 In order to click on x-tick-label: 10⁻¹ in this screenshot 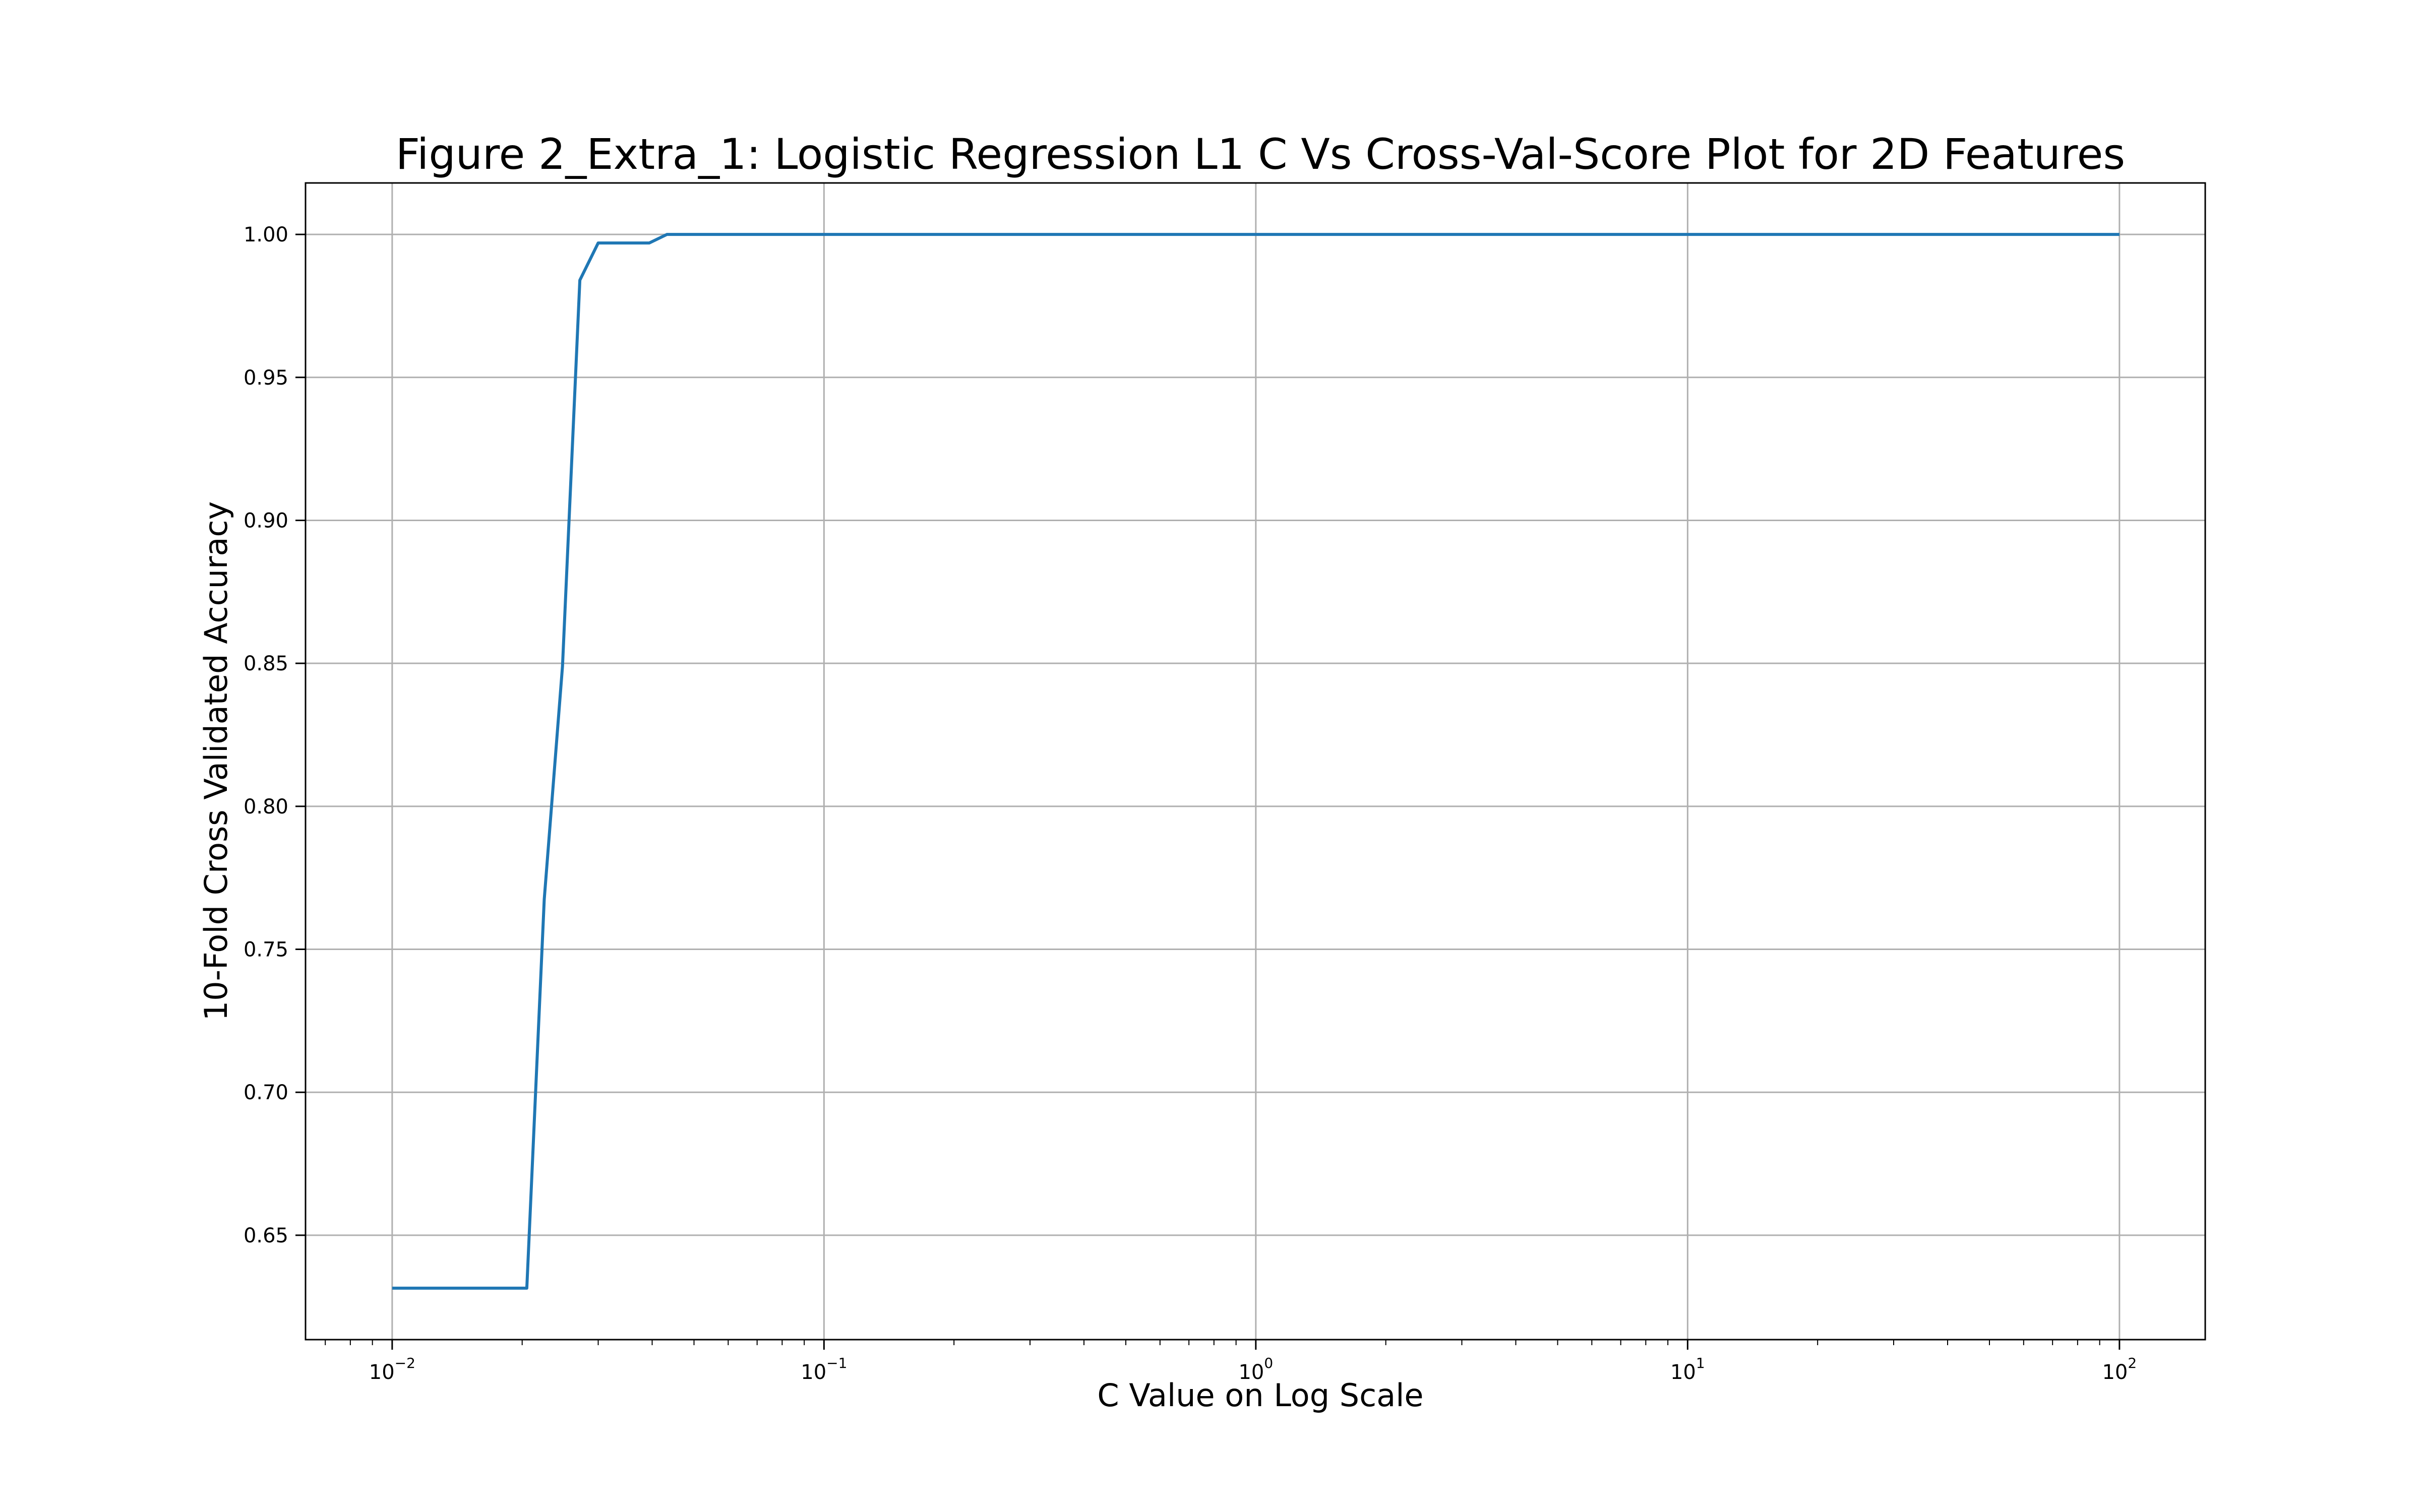, I will do `click(824, 1370)`.